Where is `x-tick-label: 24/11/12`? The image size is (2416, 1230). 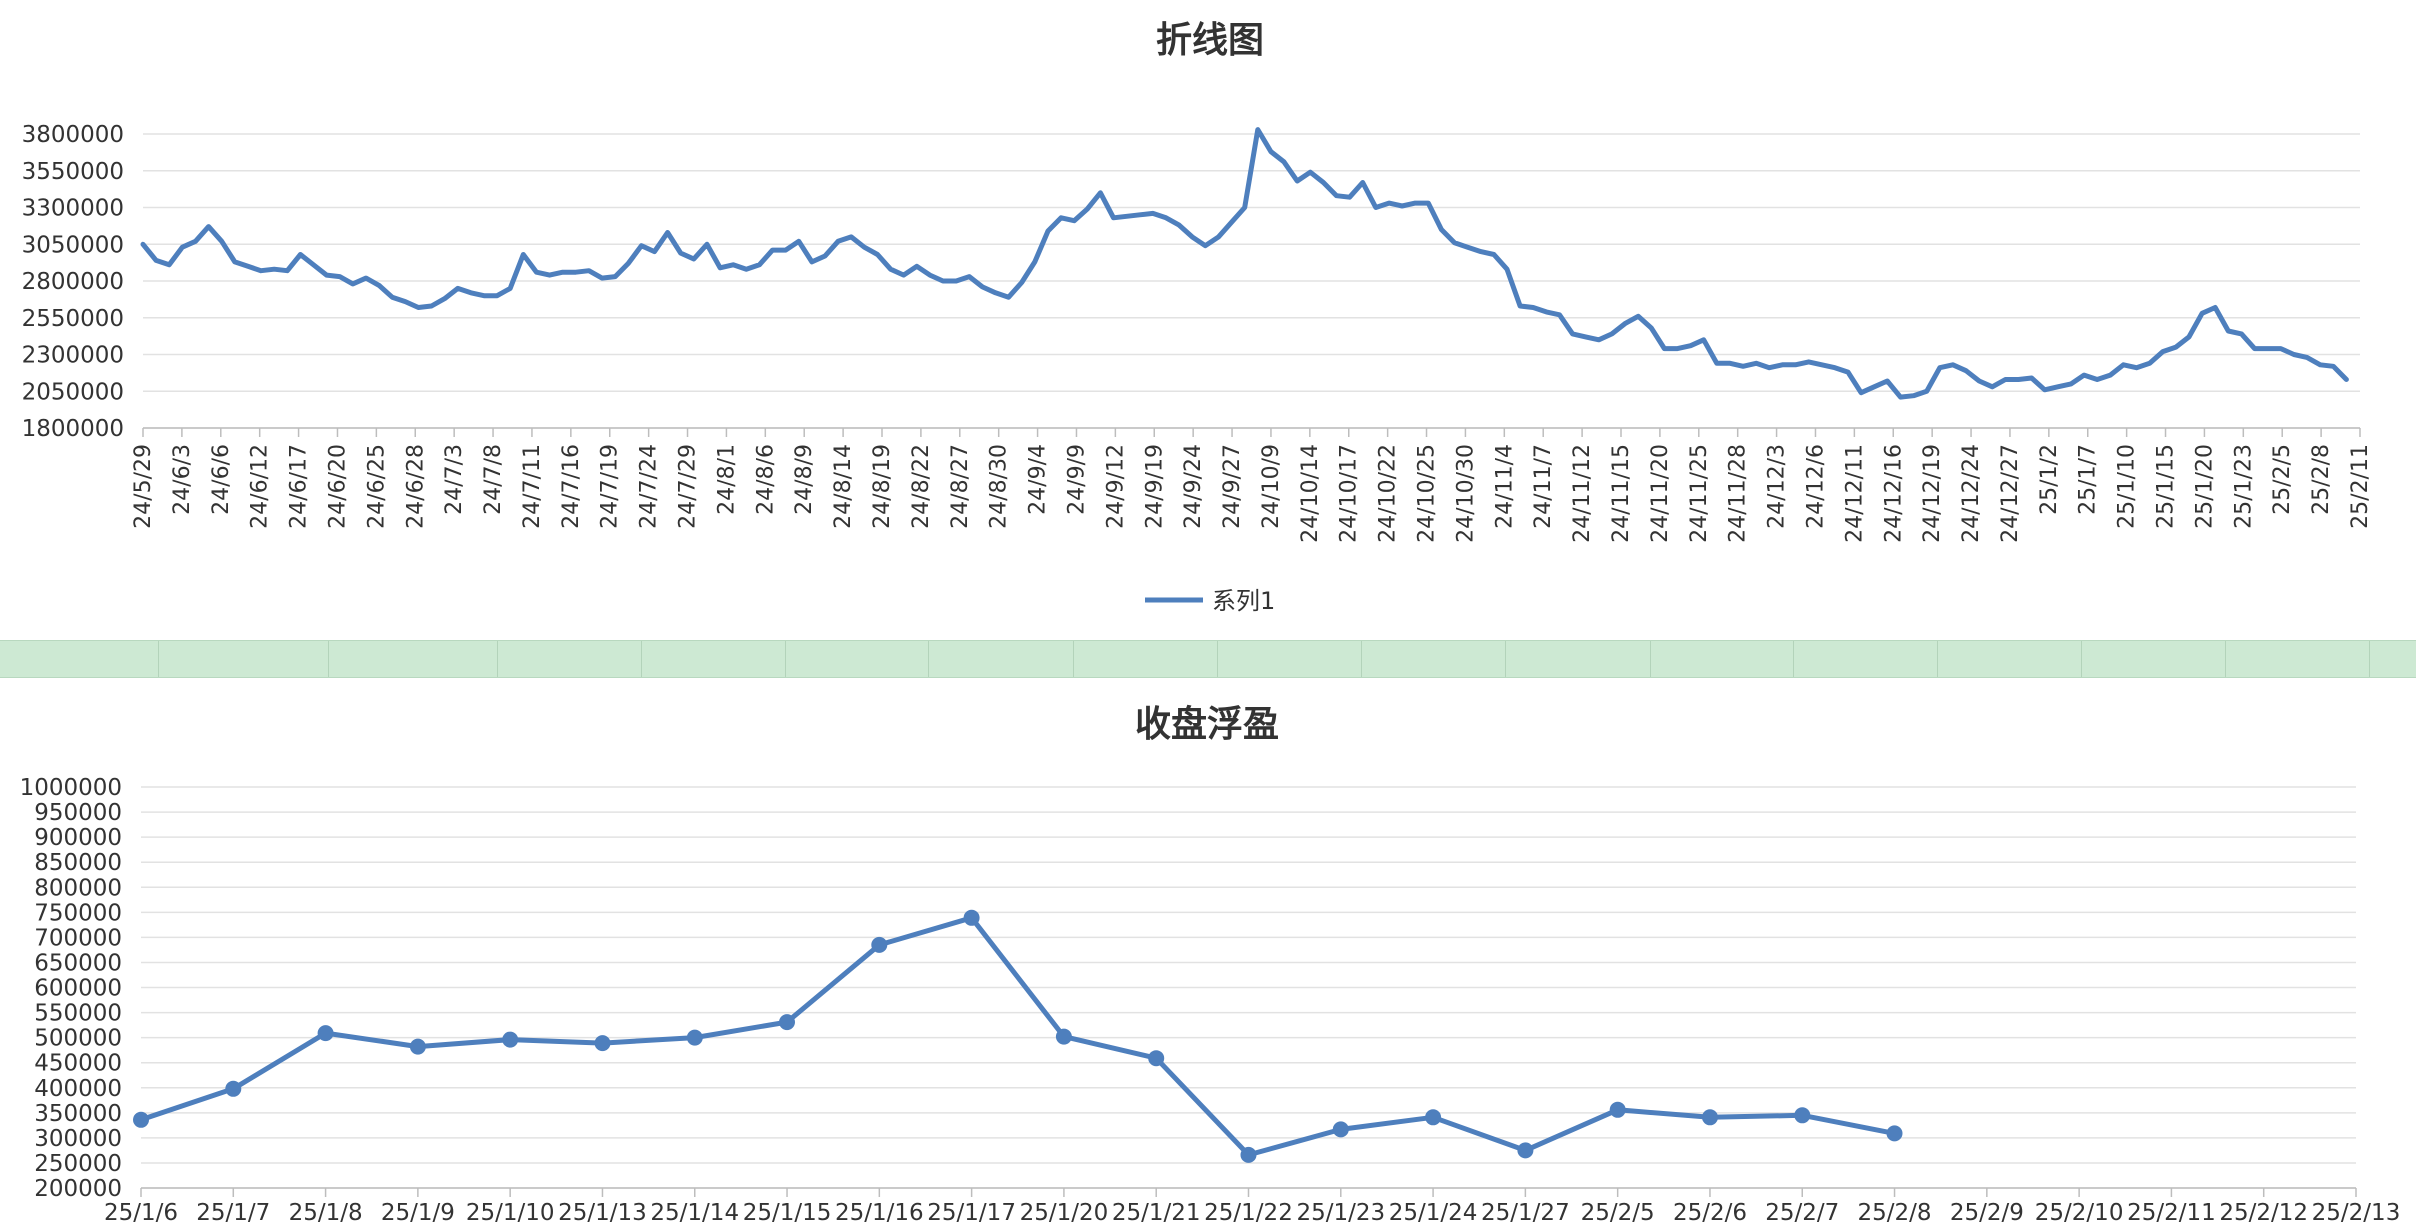 x-tick-label: 24/11/12 is located at coordinates (1582, 493).